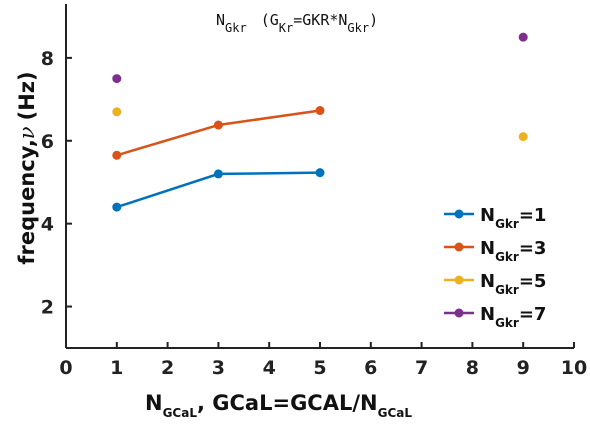 The width and height of the screenshot is (590, 426). I want to click on legend-label: NGkr=5, so click(513, 284).